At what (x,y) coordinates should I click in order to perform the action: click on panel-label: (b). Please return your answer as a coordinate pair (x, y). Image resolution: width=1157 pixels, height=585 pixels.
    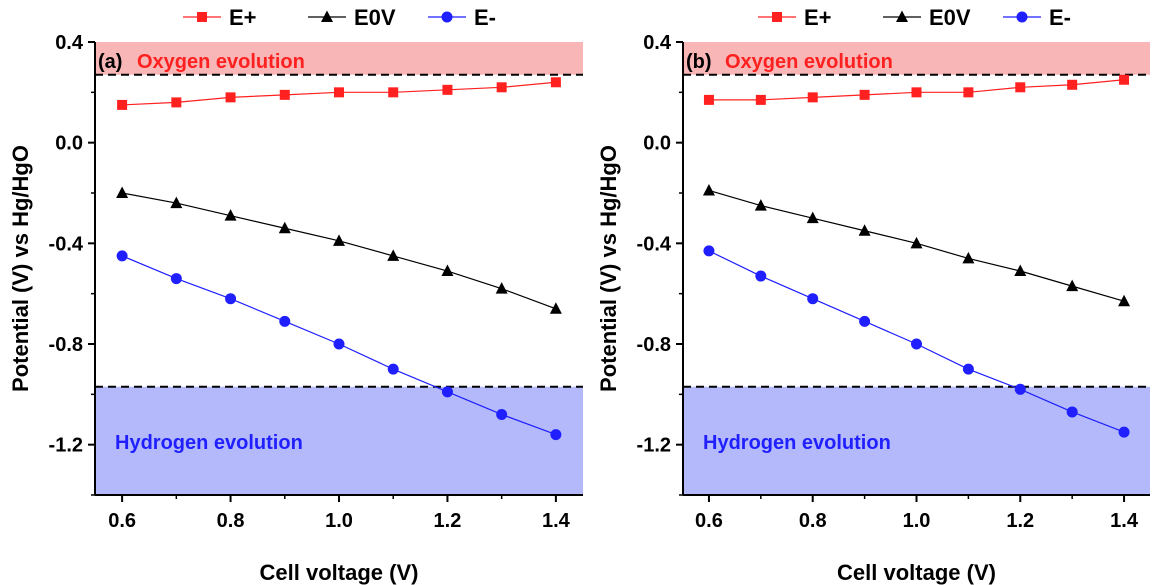
    Looking at the image, I should click on (699, 62).